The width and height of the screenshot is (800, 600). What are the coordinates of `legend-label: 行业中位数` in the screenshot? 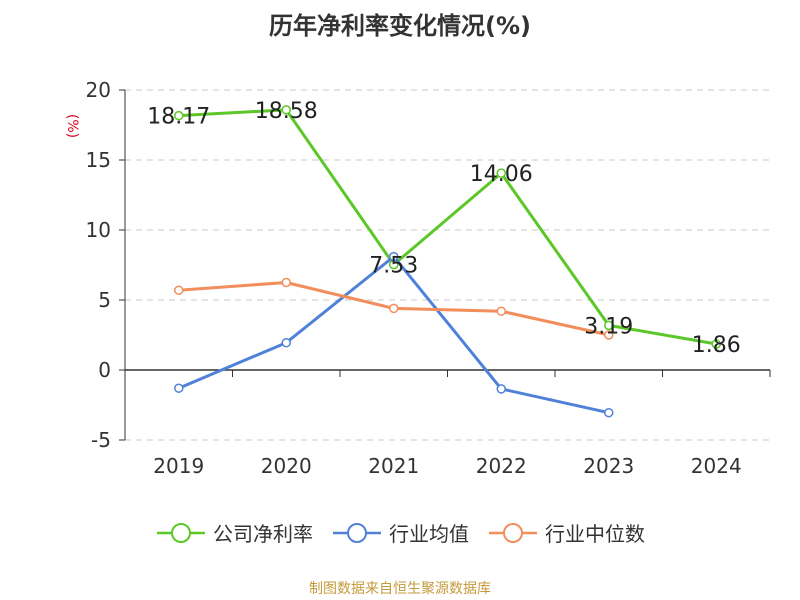 It's located at (595, 534).